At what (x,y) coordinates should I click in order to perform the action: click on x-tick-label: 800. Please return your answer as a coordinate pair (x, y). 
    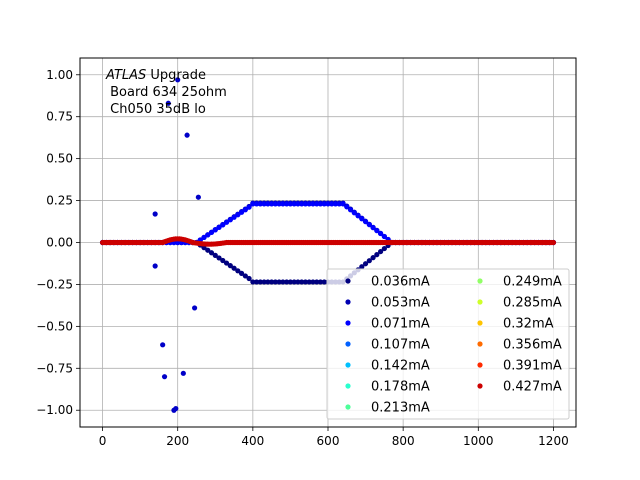
    Looking at the image, I should click on (403, 441).